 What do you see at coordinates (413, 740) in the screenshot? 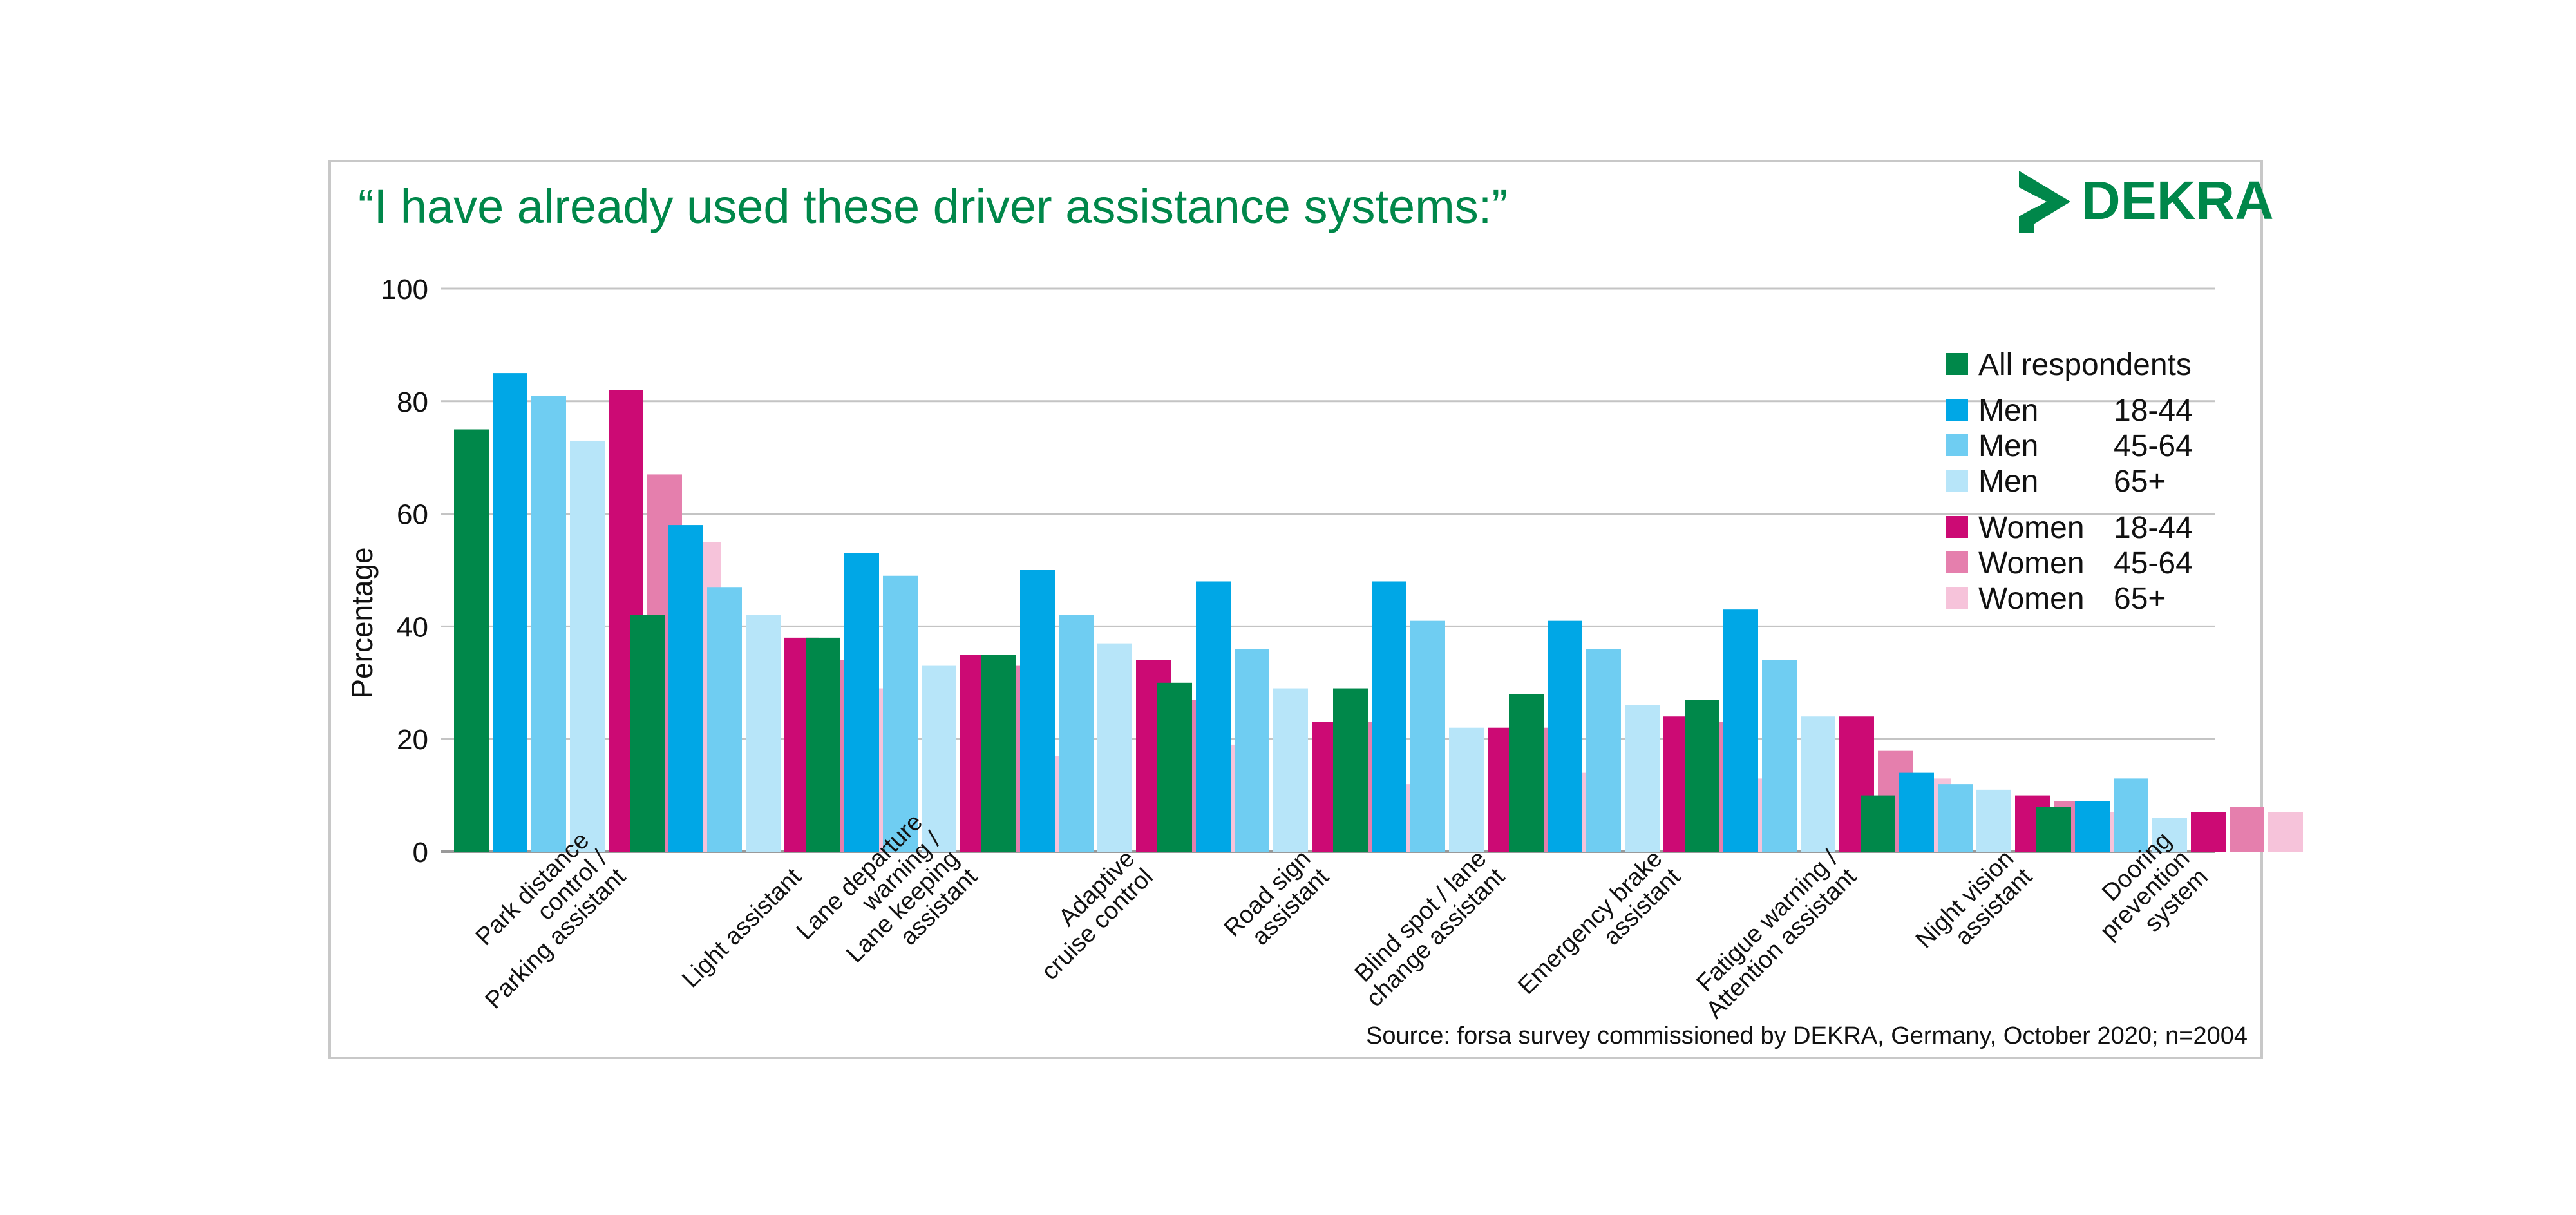
I see `y-tick-label: 20` at bounding box center [413, 740].